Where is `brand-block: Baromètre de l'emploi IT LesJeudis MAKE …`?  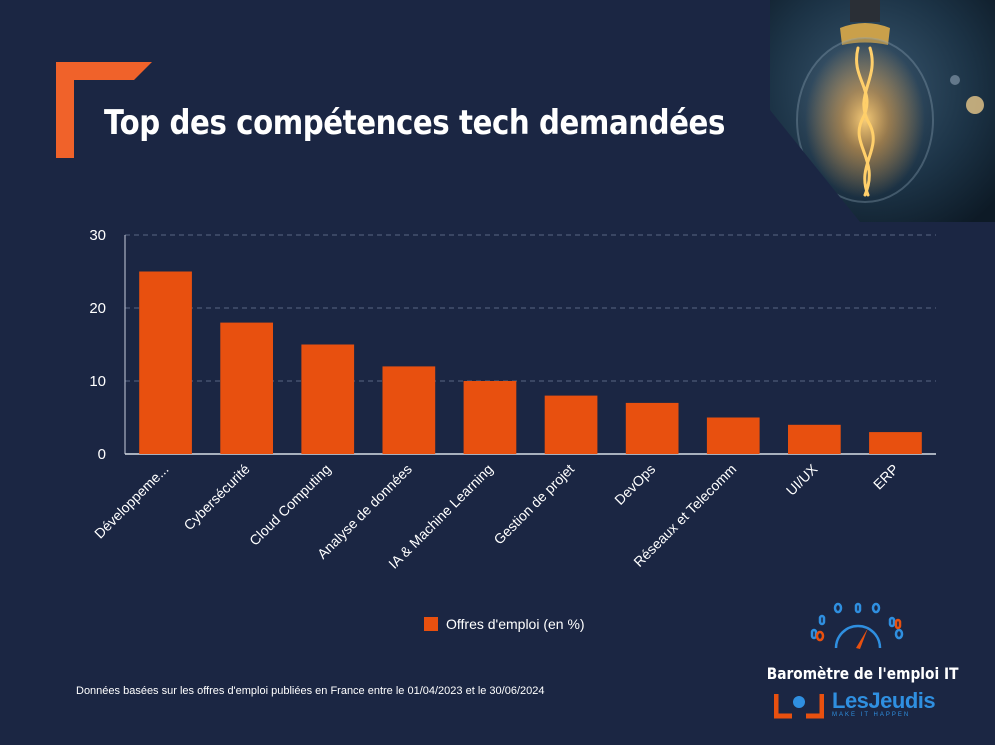
brand-block: Baromètre de l'emploi IT LesJeudis MAKE … is located at coordinates (857, 665).